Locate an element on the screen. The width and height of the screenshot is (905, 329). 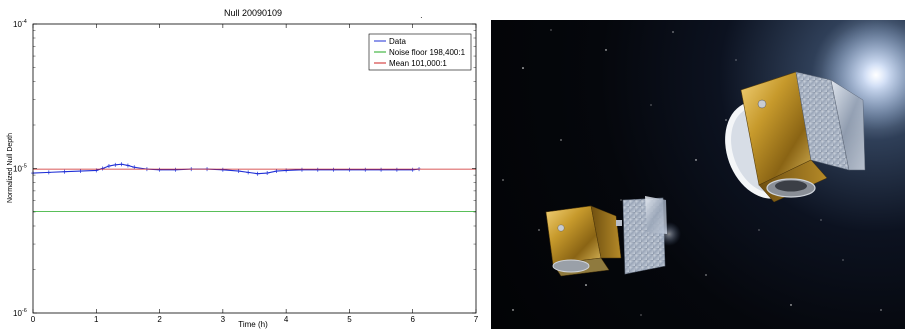
x-tick-label: 0 is located at coordinates (33, 319).